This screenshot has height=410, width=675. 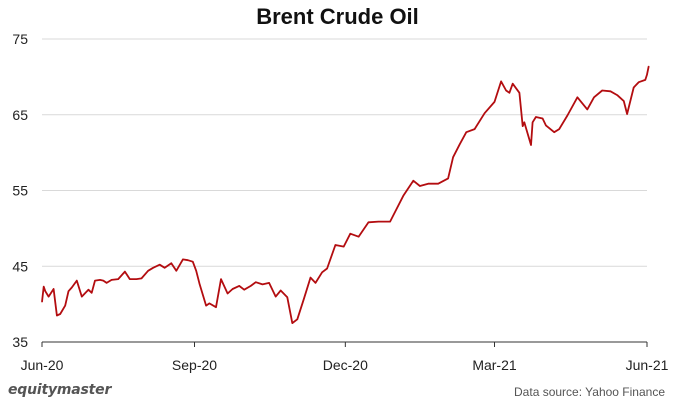 What do you see at coordinates (345, 365) in the screenshot?
I see `x-tick-label: Dec-20` at bounding box center [345, 365].